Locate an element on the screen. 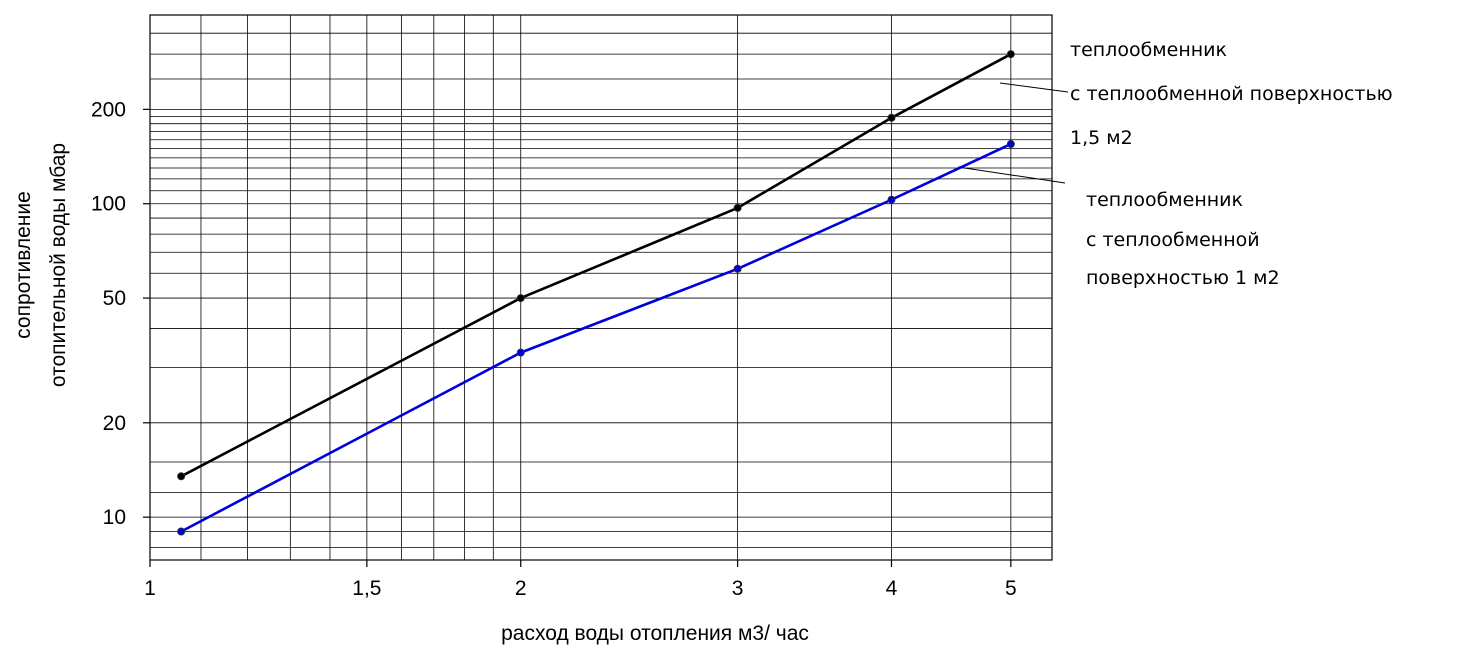  y-axis-title-line2: отопительной воды мбар is located at coordinates (58, 265).